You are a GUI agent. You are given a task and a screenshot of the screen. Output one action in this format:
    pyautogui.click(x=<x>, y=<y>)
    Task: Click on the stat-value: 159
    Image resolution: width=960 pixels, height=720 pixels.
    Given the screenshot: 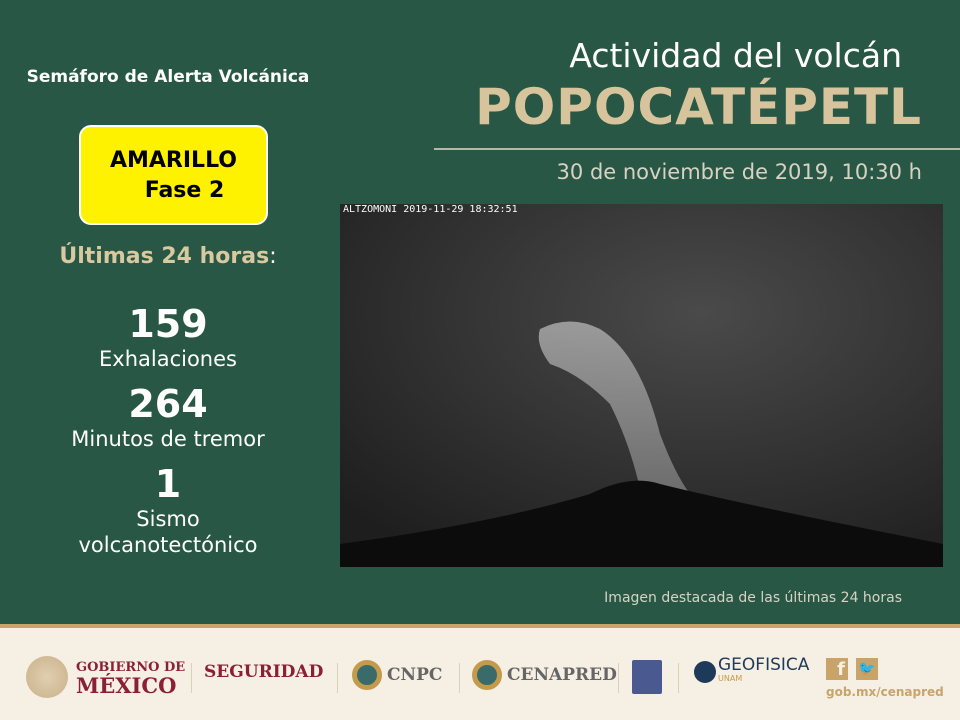 What is the action you would take?
    pyautogui.click(x=168, y=324)
    